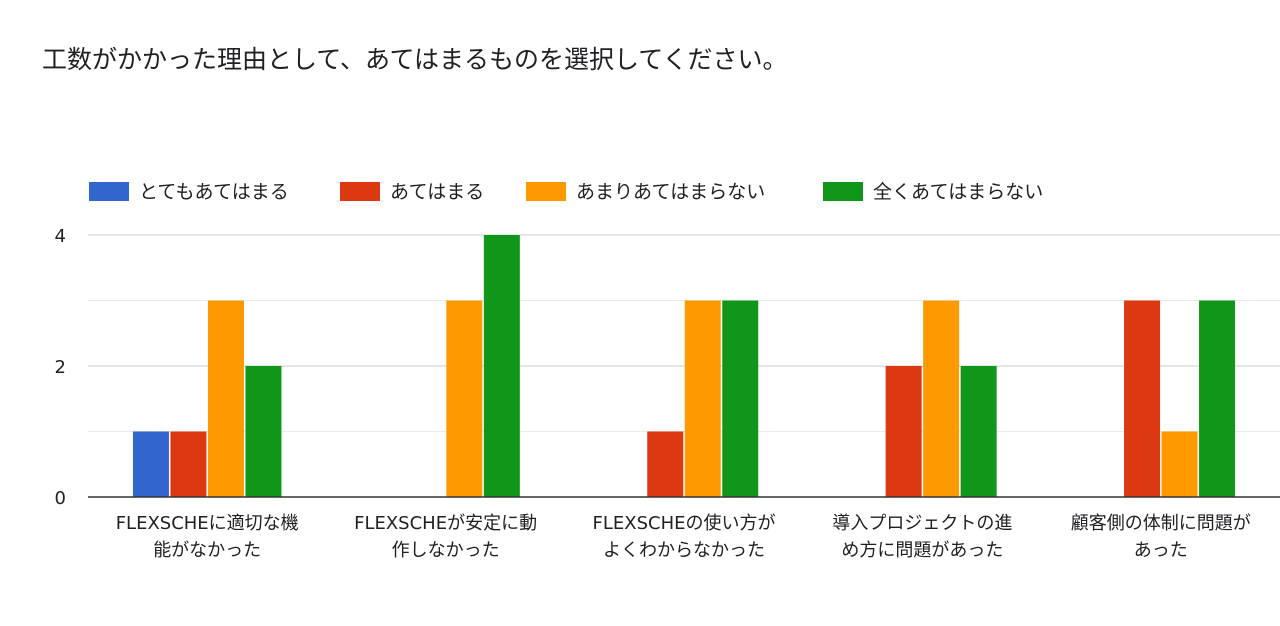 The width and height of the screenshot is (1280, 626). I want to click on x-category-label: FLEXSCHEに適切な機能がなかった, so click(207, 537).